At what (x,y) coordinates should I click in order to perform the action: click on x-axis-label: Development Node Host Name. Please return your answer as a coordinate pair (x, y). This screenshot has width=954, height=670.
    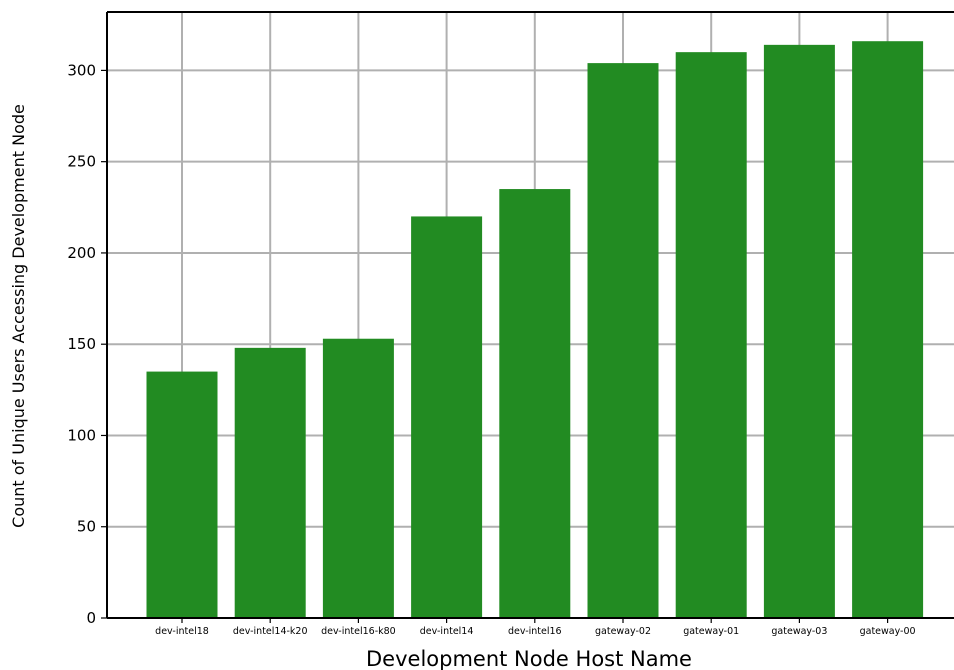
    Looking at the image, I should click on (529, 658).